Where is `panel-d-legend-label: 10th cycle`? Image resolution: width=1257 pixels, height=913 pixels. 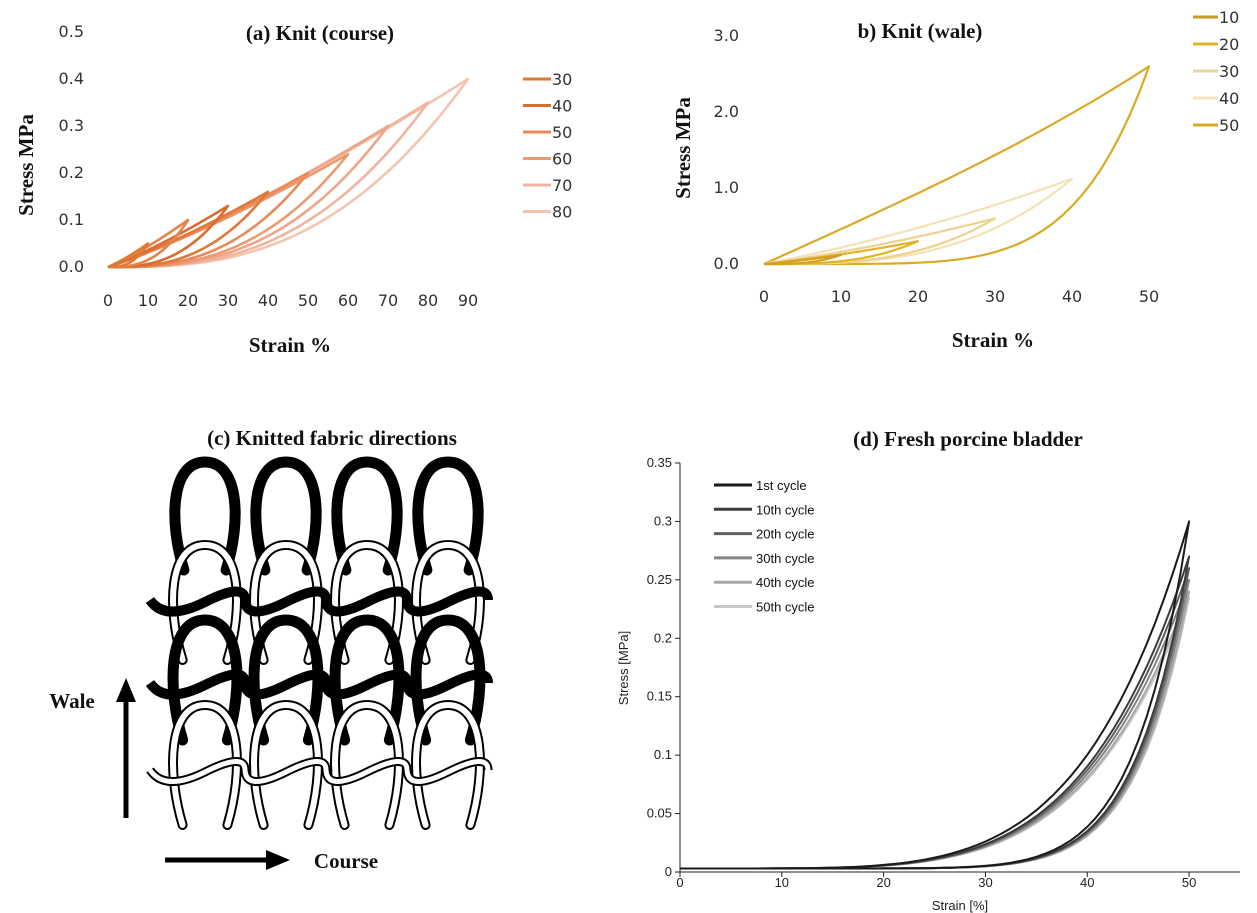
panel-d-legend-label: 10th cycle is located at coordinates (785, 509).